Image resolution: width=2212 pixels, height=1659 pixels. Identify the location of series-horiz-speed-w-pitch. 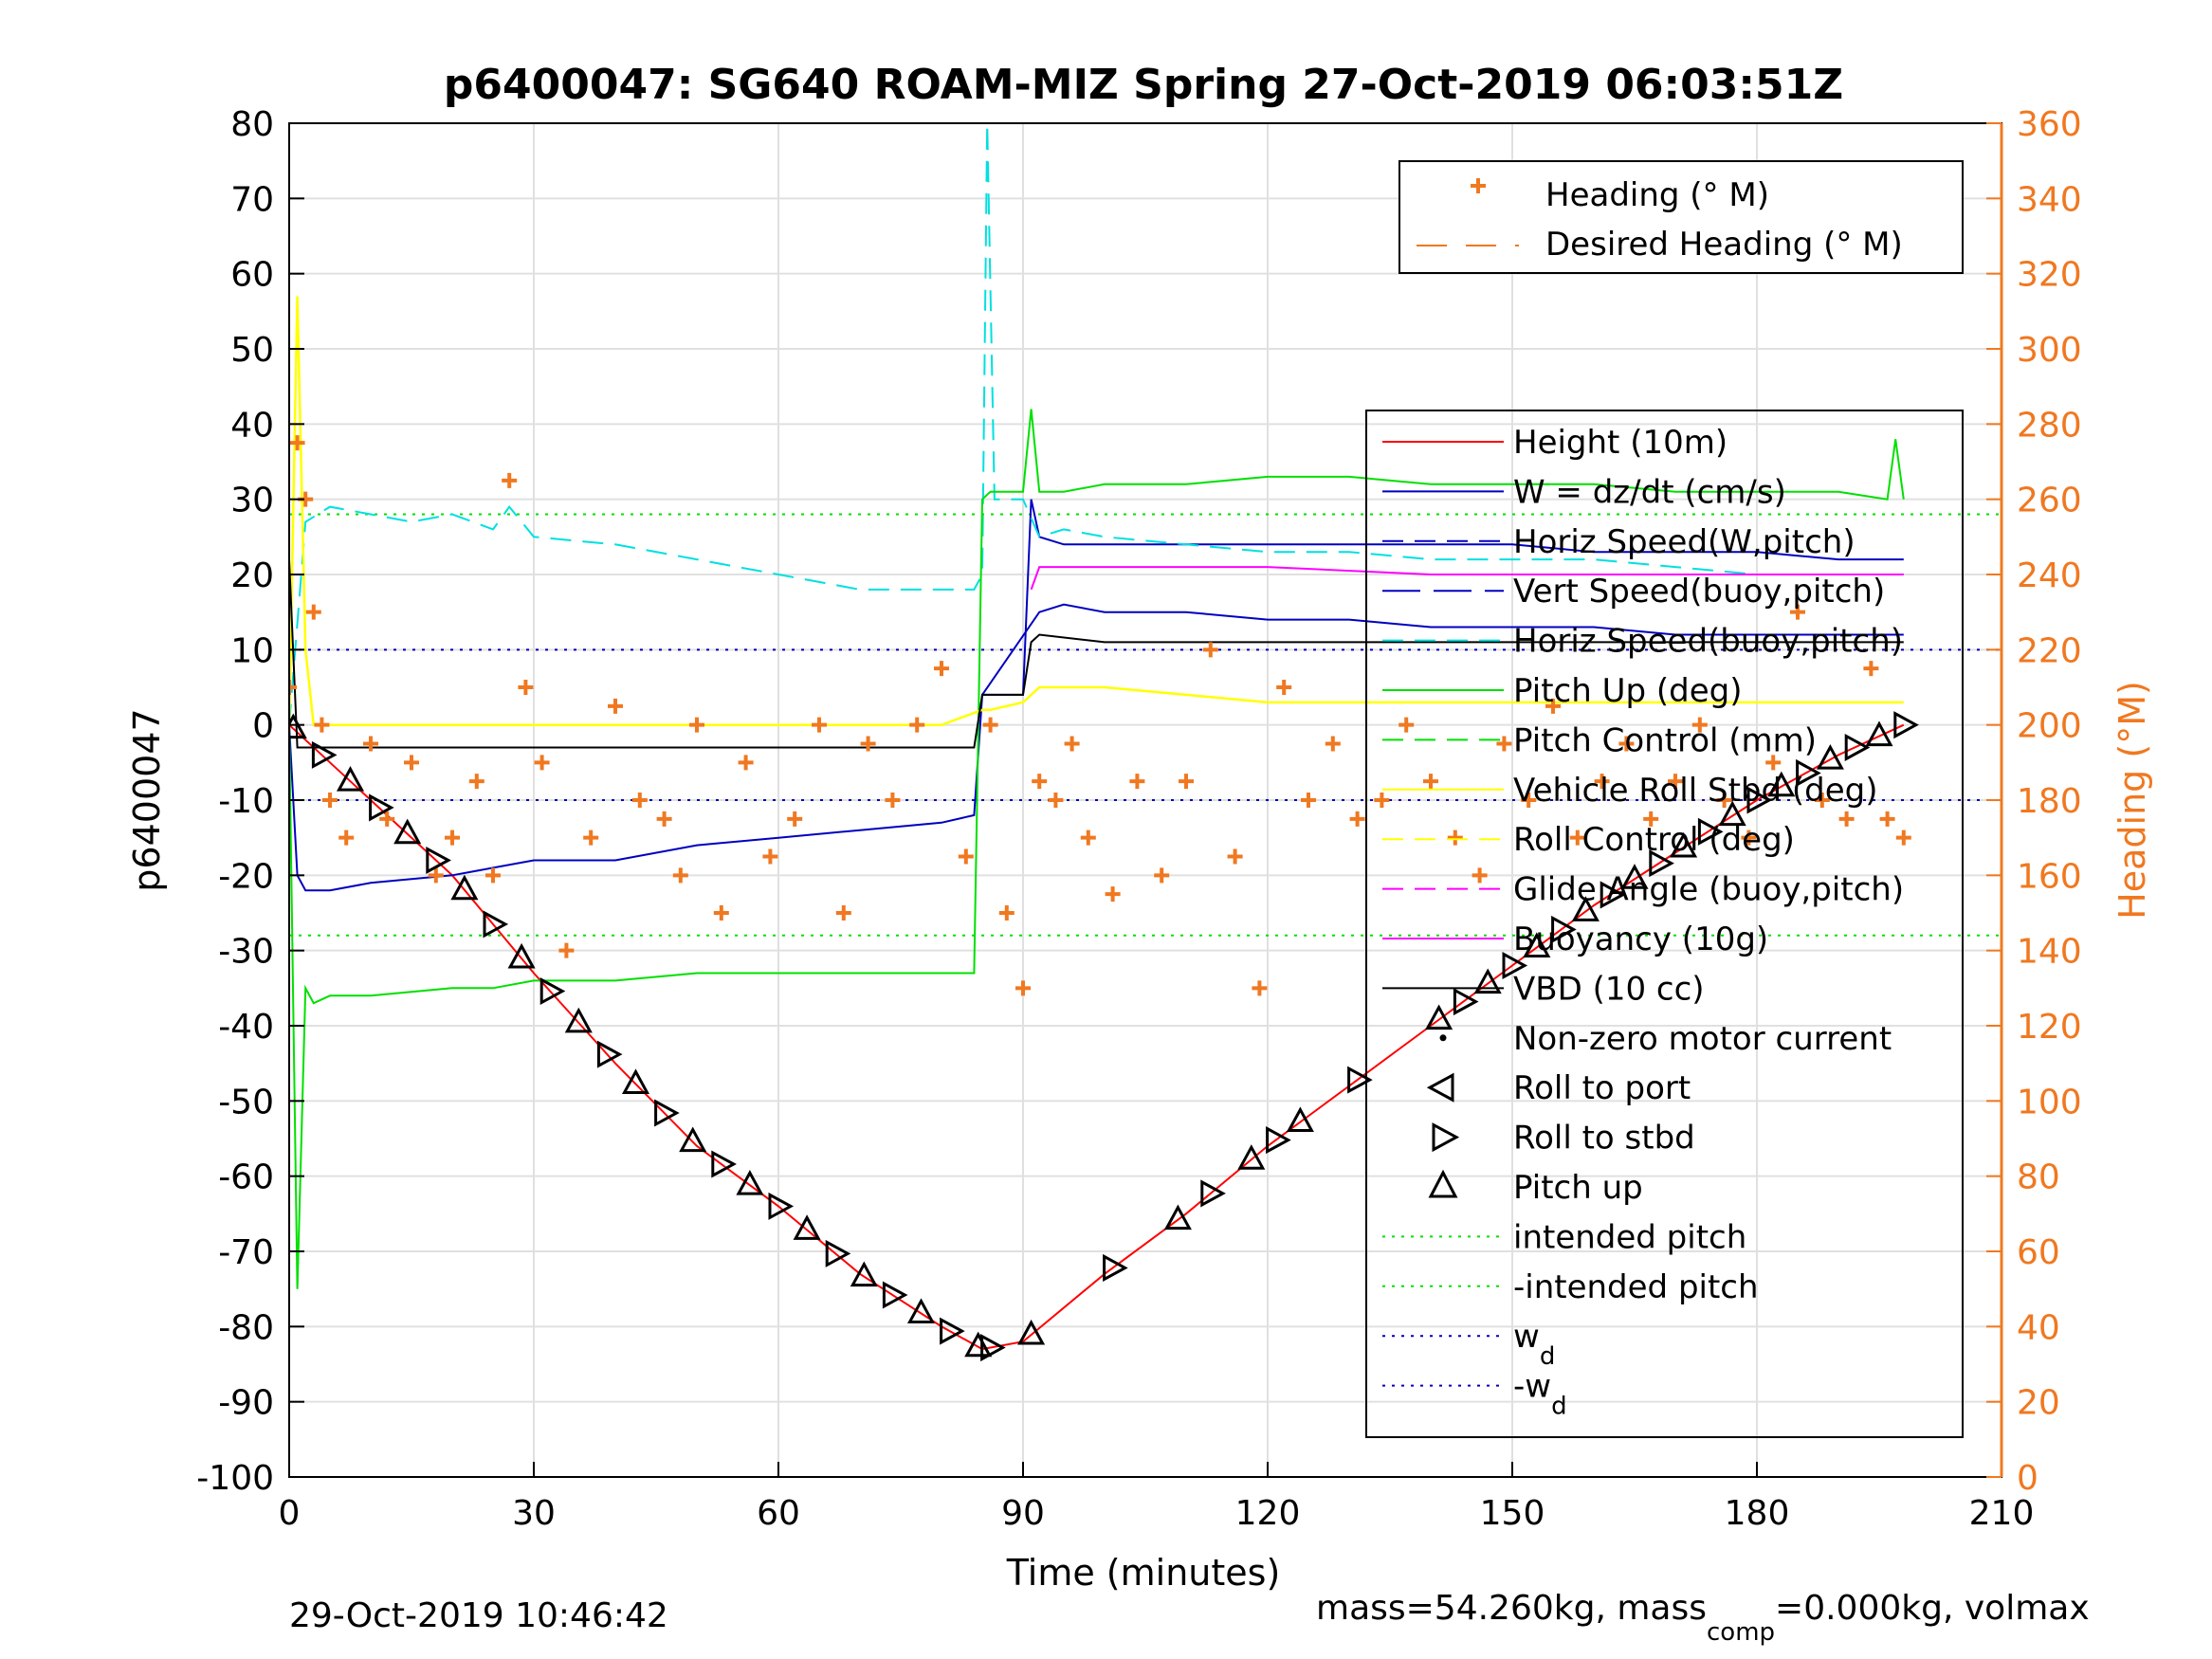
(1442, 649).